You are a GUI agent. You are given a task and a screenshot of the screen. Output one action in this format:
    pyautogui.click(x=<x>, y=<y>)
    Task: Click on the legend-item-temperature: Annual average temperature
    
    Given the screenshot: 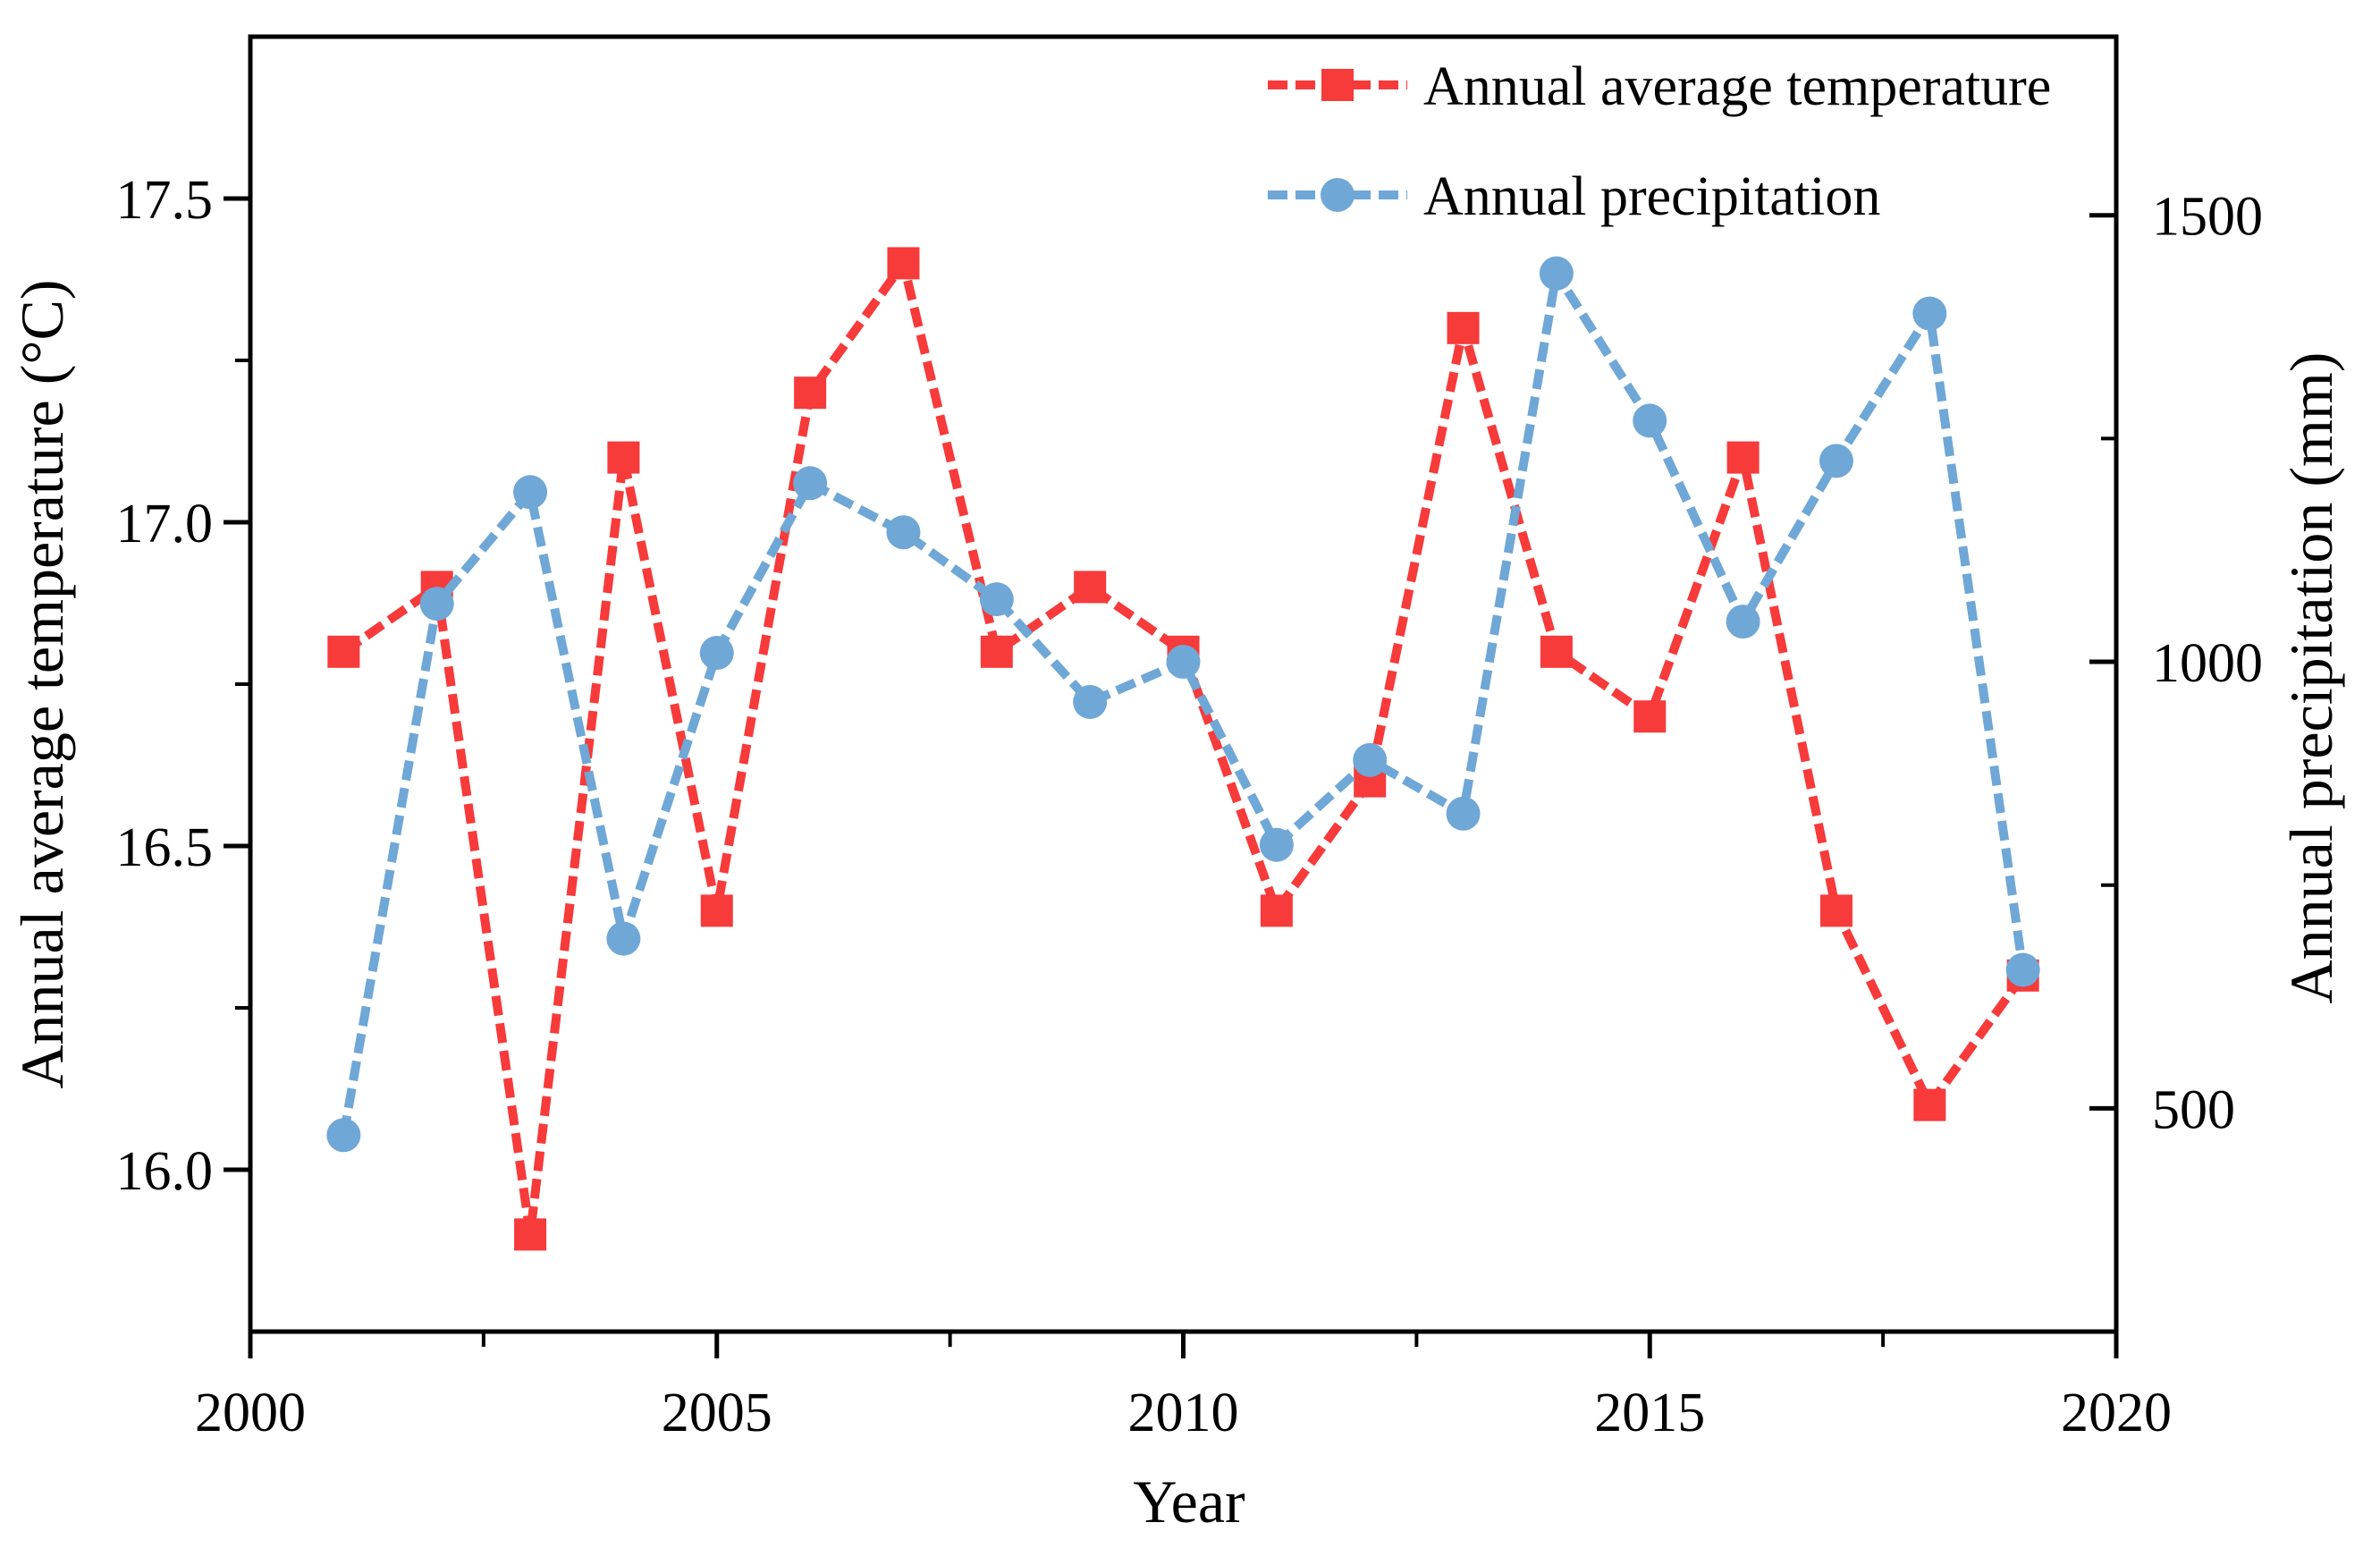 What is the action you would take?
    pyautogui.click(x=1659, y=86)
    